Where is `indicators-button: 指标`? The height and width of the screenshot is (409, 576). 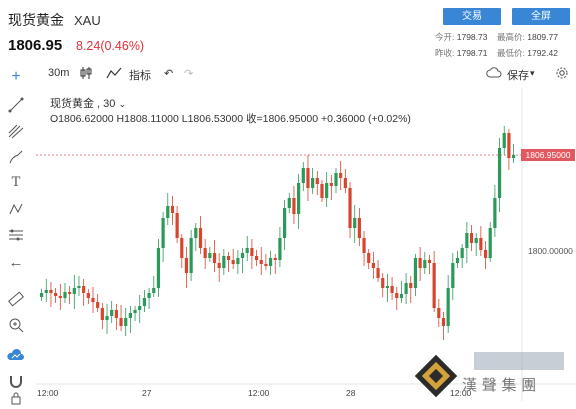
indicators-button: 指标 is located at coordinates (140, 76).